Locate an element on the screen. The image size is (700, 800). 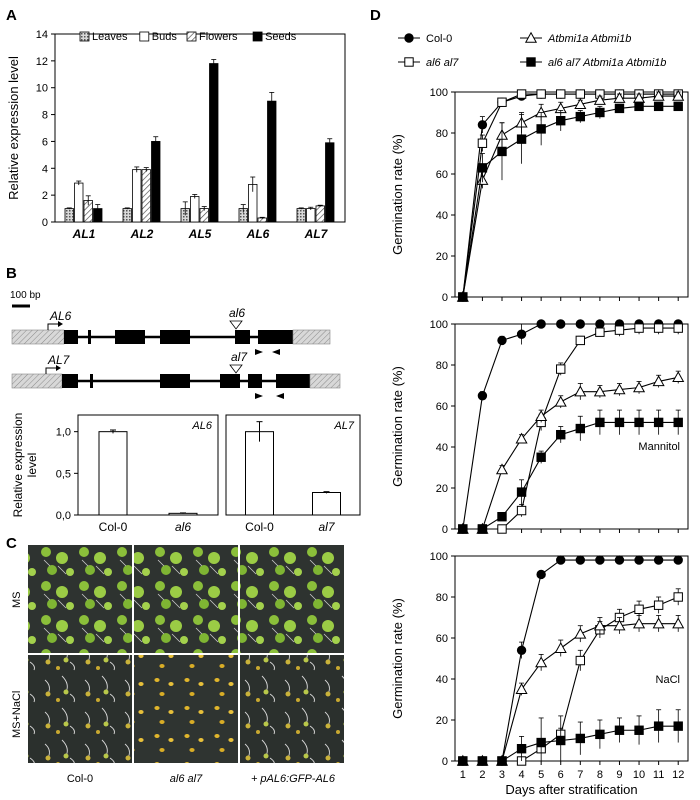
primer-rev-al6 is located at coordinates (276, 352).